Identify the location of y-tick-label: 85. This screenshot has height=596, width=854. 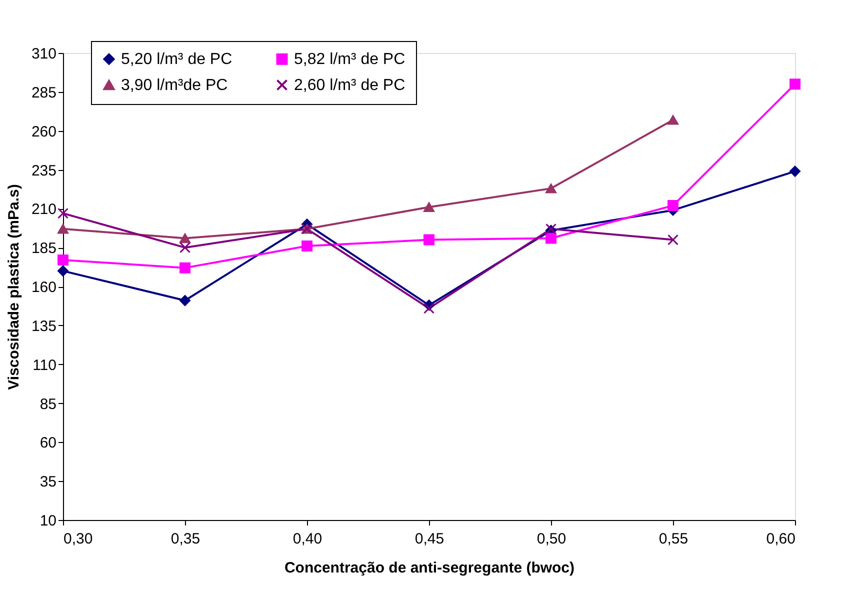
(48, 404).